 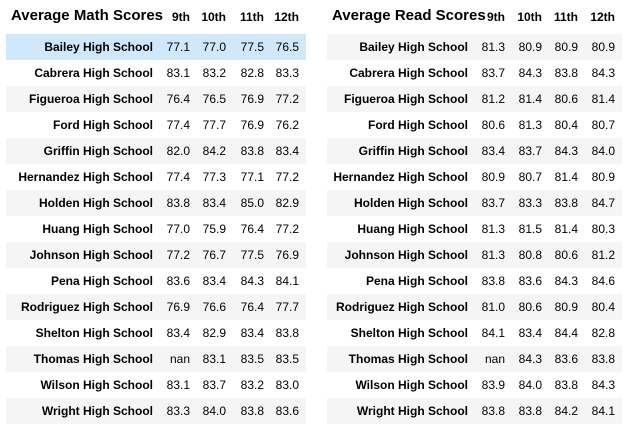 What do you see at coordinates (493, 99) in the screenshot?
I see `score-cell: 81.2` at bounding box center [493, 99].